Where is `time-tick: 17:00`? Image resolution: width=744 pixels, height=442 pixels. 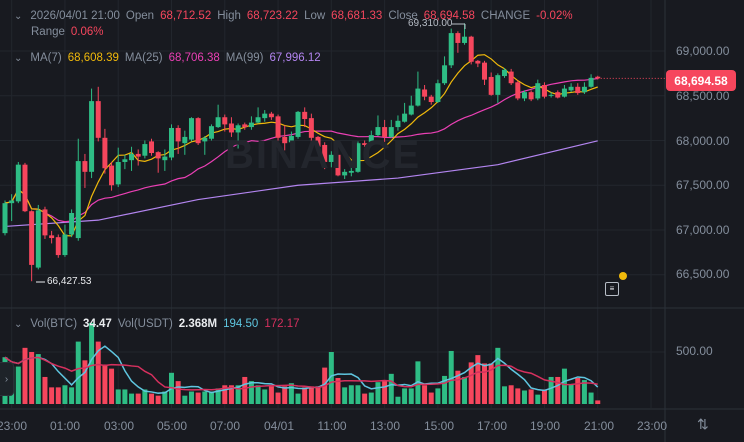 time-tick: 17:00 is located at coordinates (492, 426).